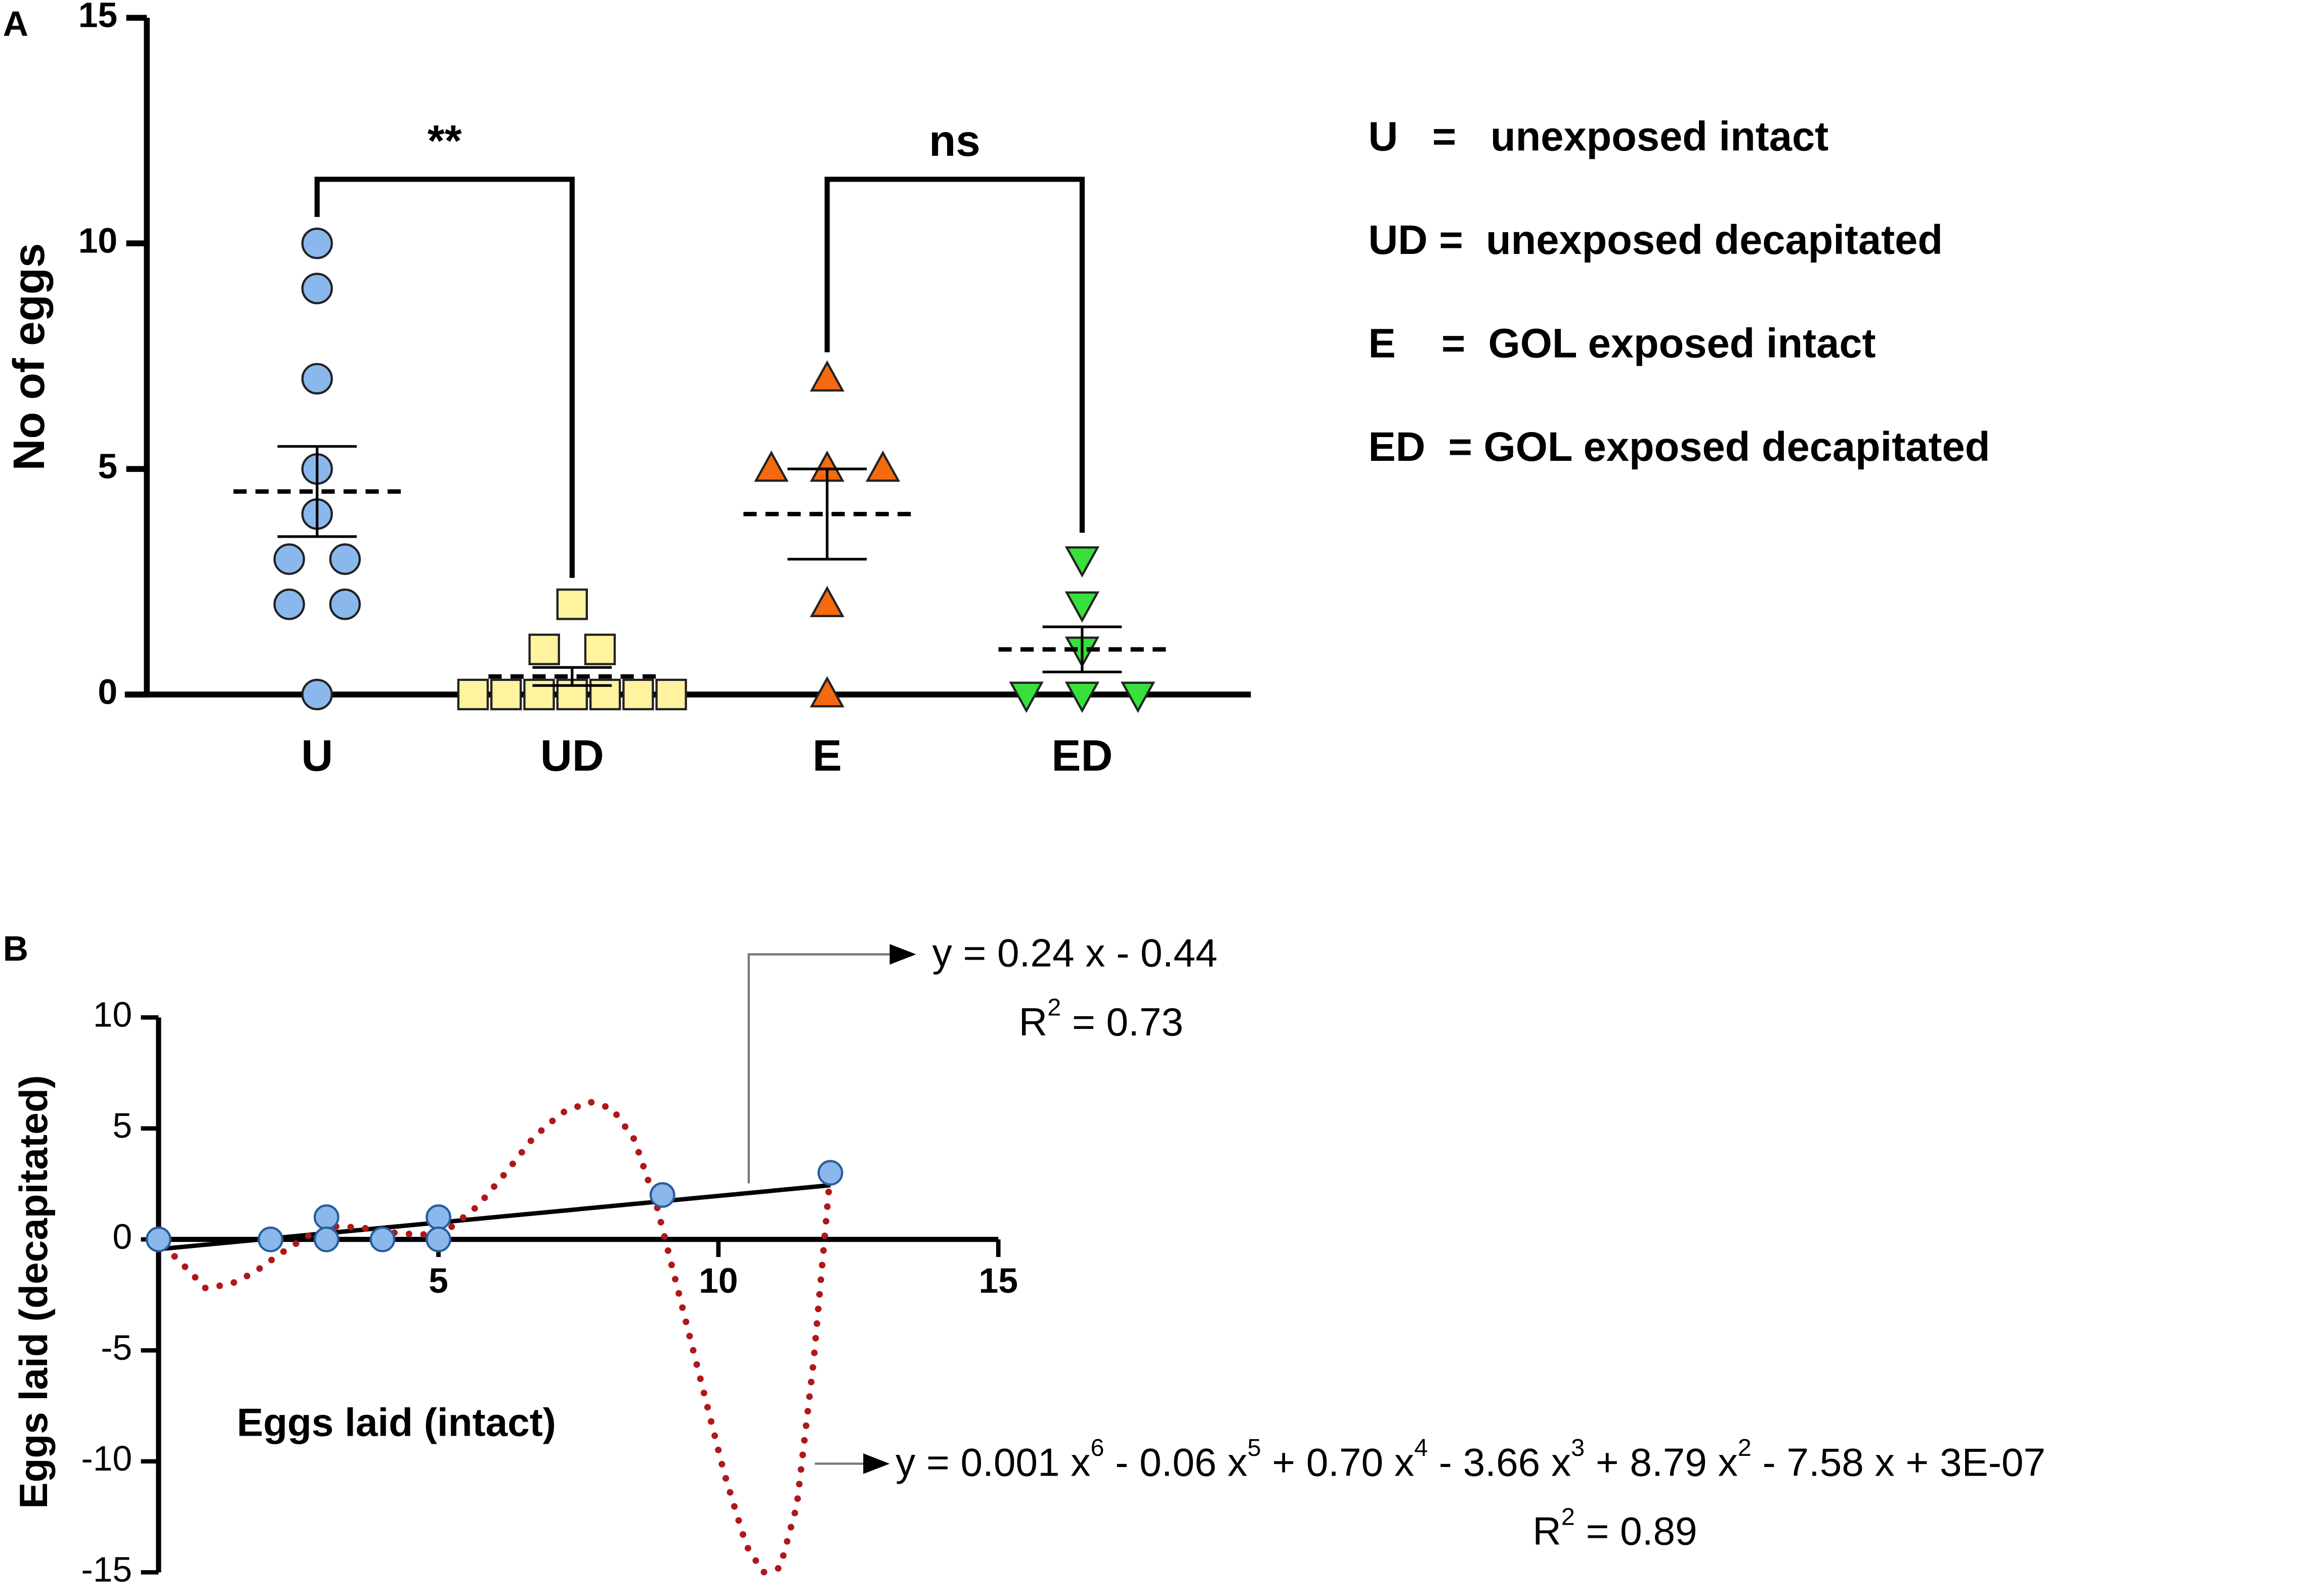 Image resolution: width=2302 pixels, height=1596 pixels. Describe the element at coordinates (1662, 1462) in the screenshot. I see `equation-part: + 8.79 x` at that location.